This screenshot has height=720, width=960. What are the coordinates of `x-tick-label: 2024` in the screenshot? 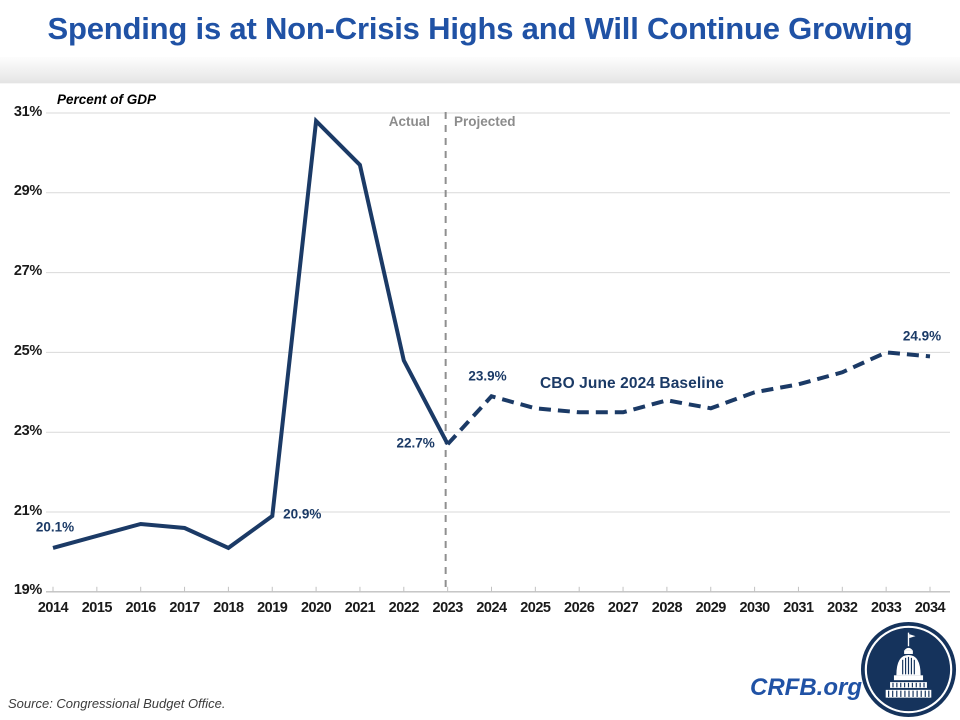 It's located at (491, 608).